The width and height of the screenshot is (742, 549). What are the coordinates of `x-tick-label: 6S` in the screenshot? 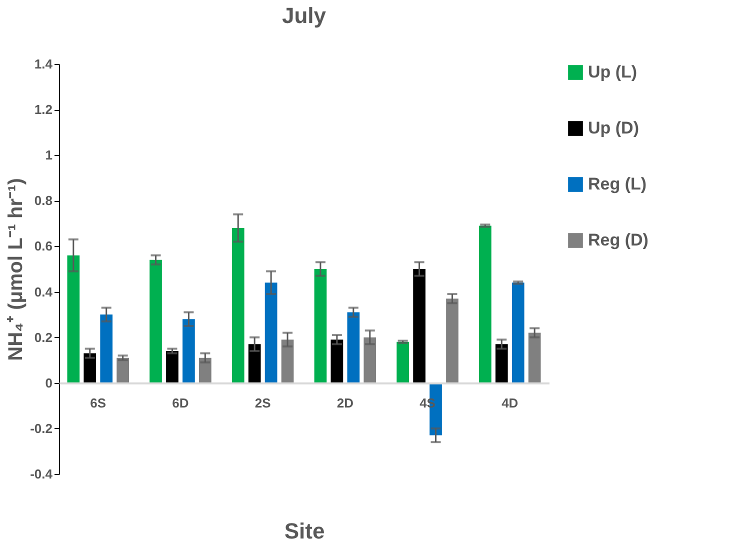 It's located at (98, 402).